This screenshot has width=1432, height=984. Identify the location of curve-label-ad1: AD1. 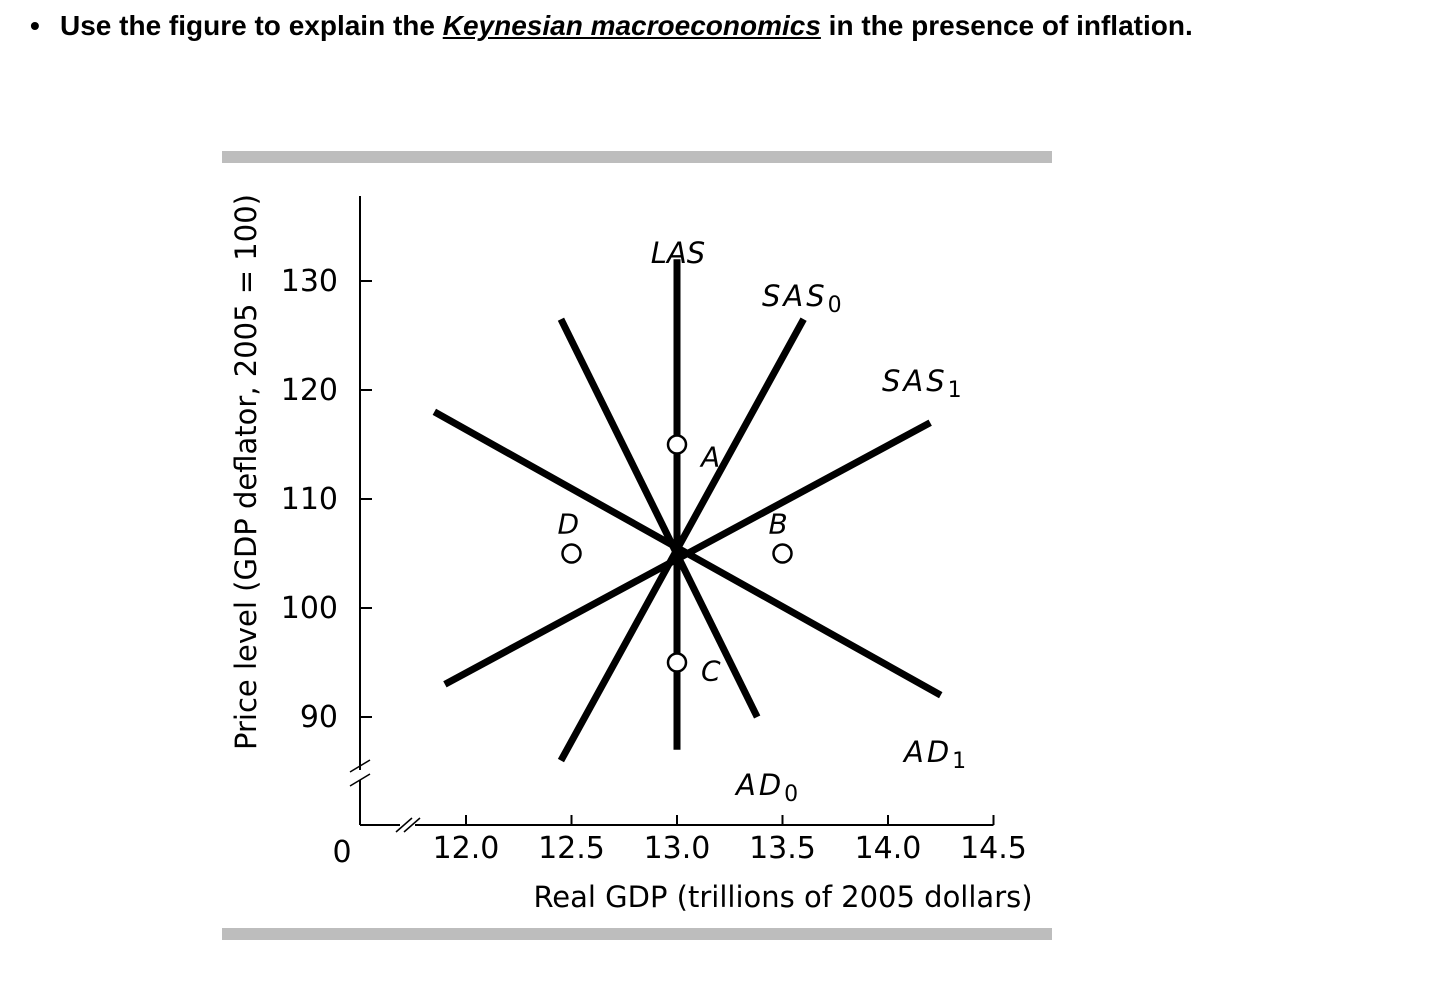
(935, 754).